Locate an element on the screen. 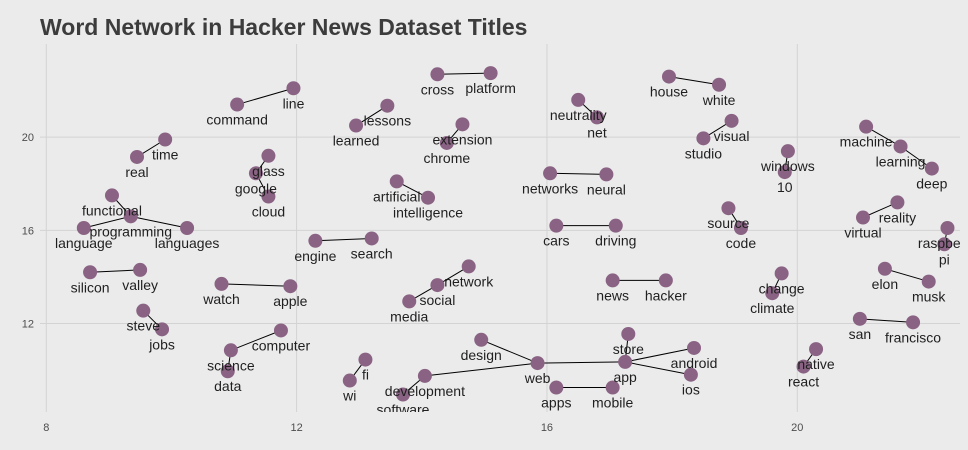  node-artificial is located at coordinates (396, 181).